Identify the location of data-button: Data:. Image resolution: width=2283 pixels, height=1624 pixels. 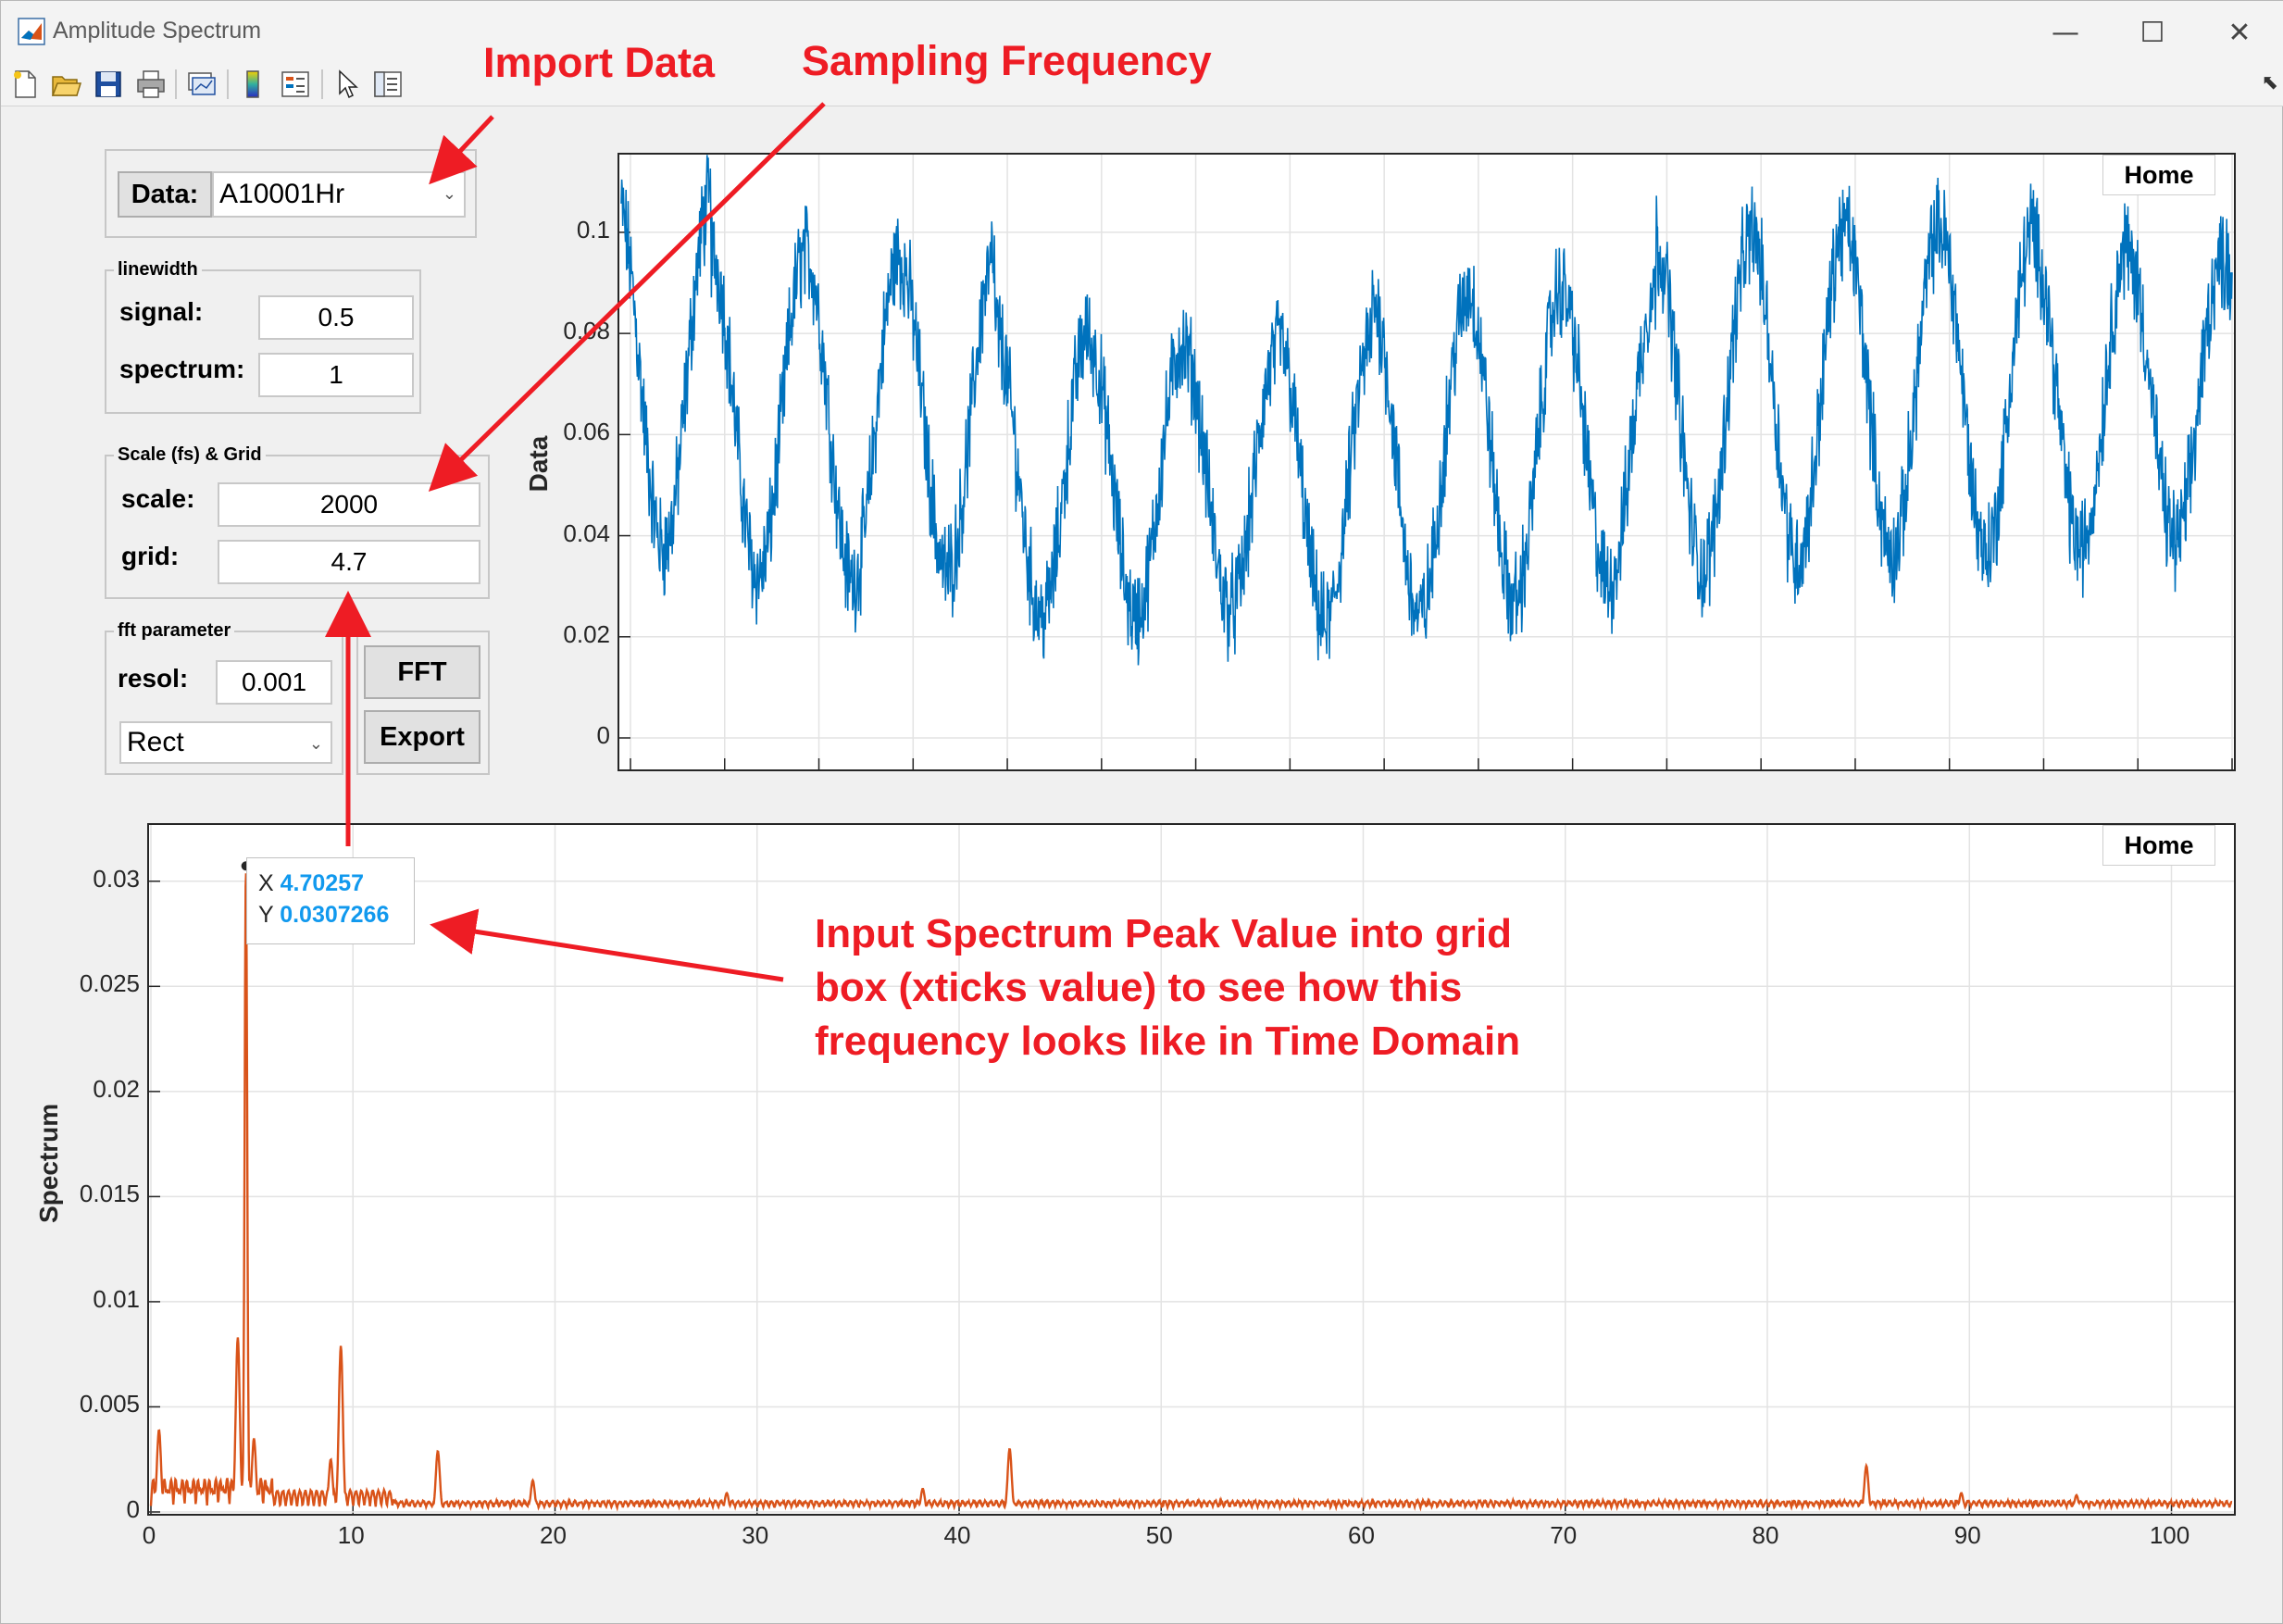
(165, 194).